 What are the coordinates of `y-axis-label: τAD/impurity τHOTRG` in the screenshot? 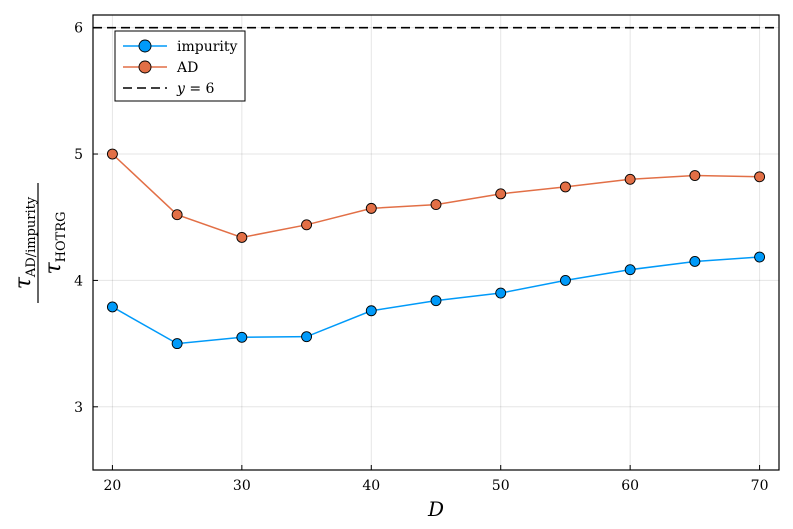 It's located at (40, 243).